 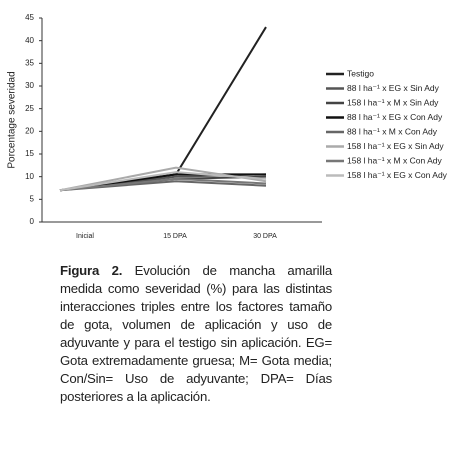 I want to click on legend-label: 158 l ha⁻¹ x M x Con Ady, so click(x=394, y=160).